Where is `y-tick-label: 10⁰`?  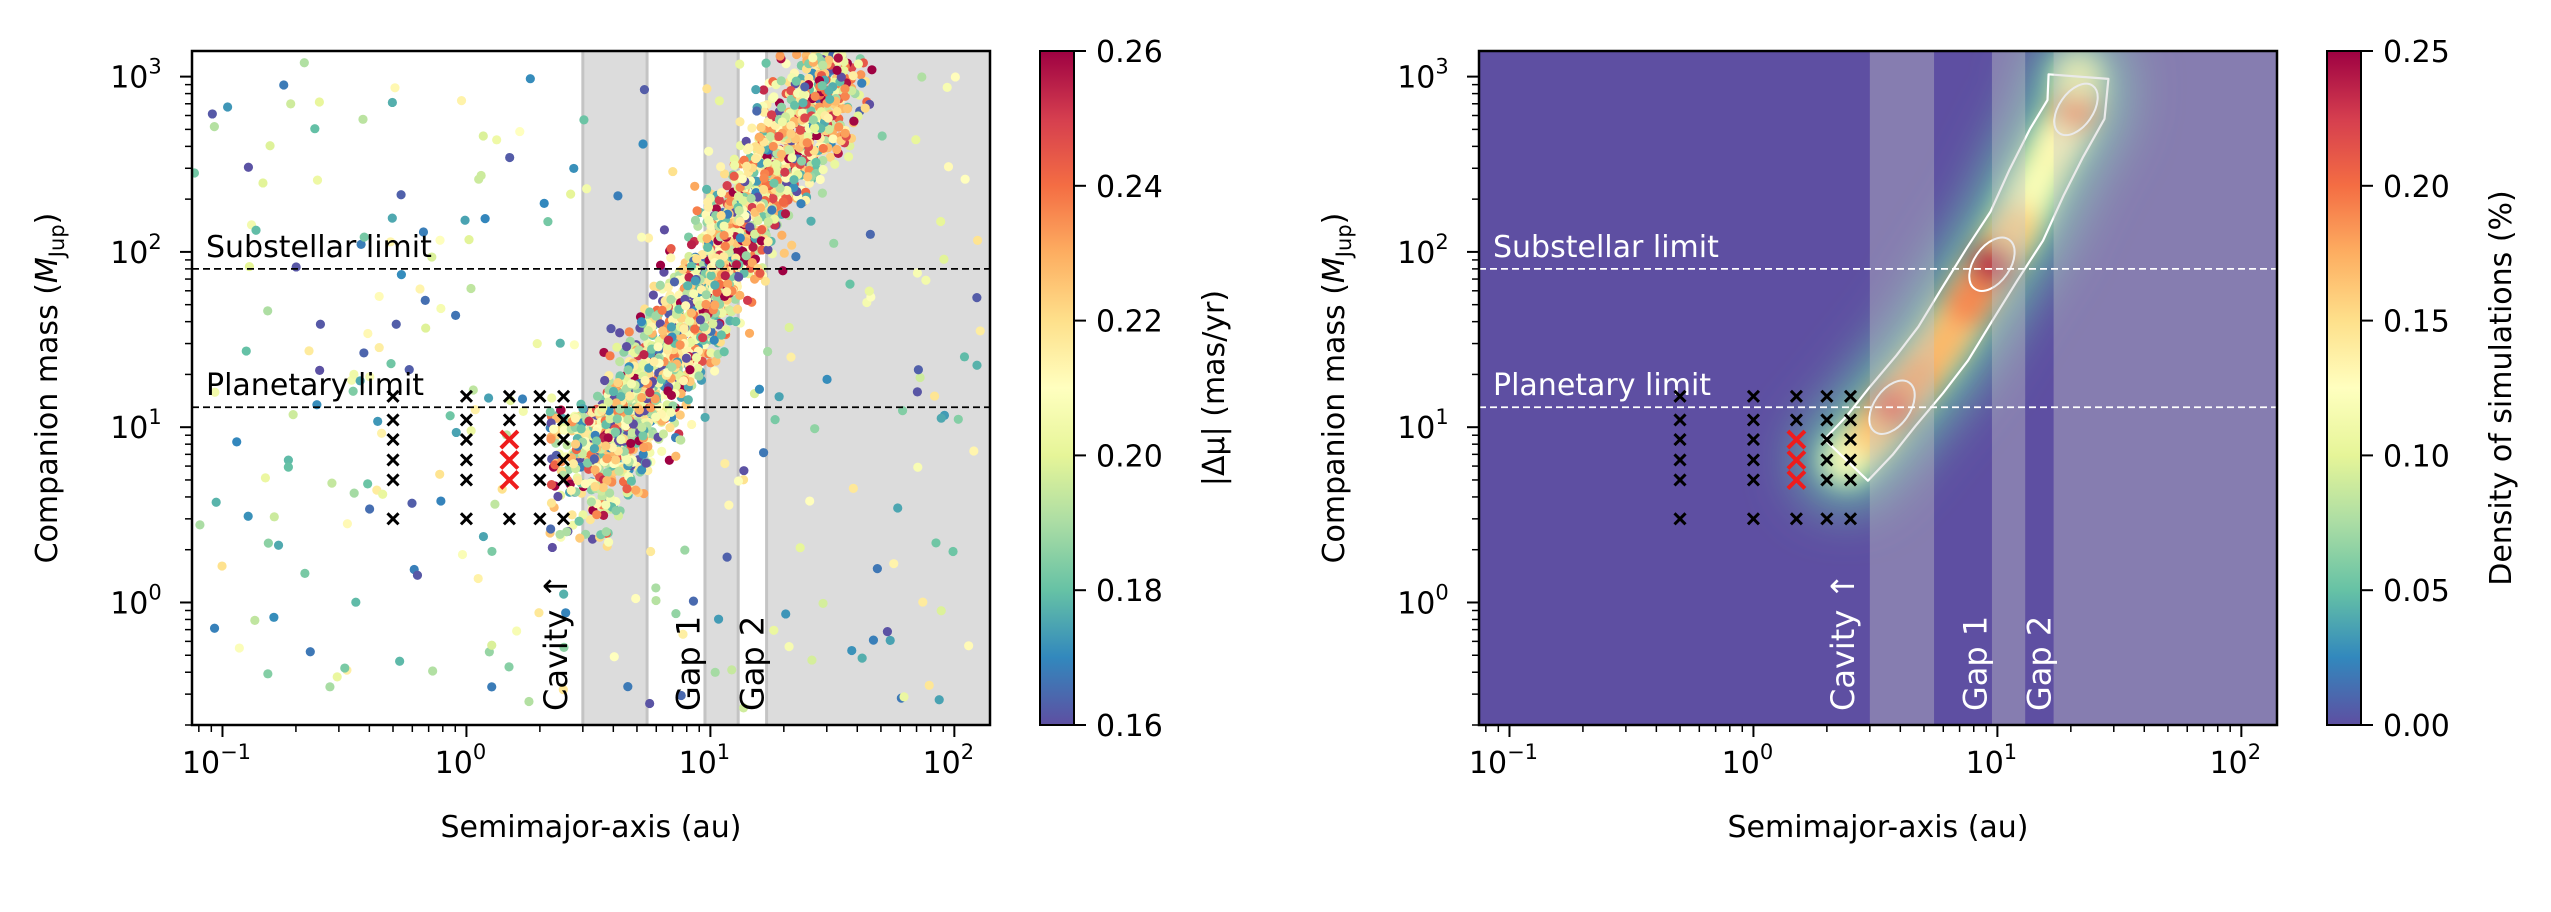
y-tick-label: 10⁰ is located at coordinates (1423, 600).